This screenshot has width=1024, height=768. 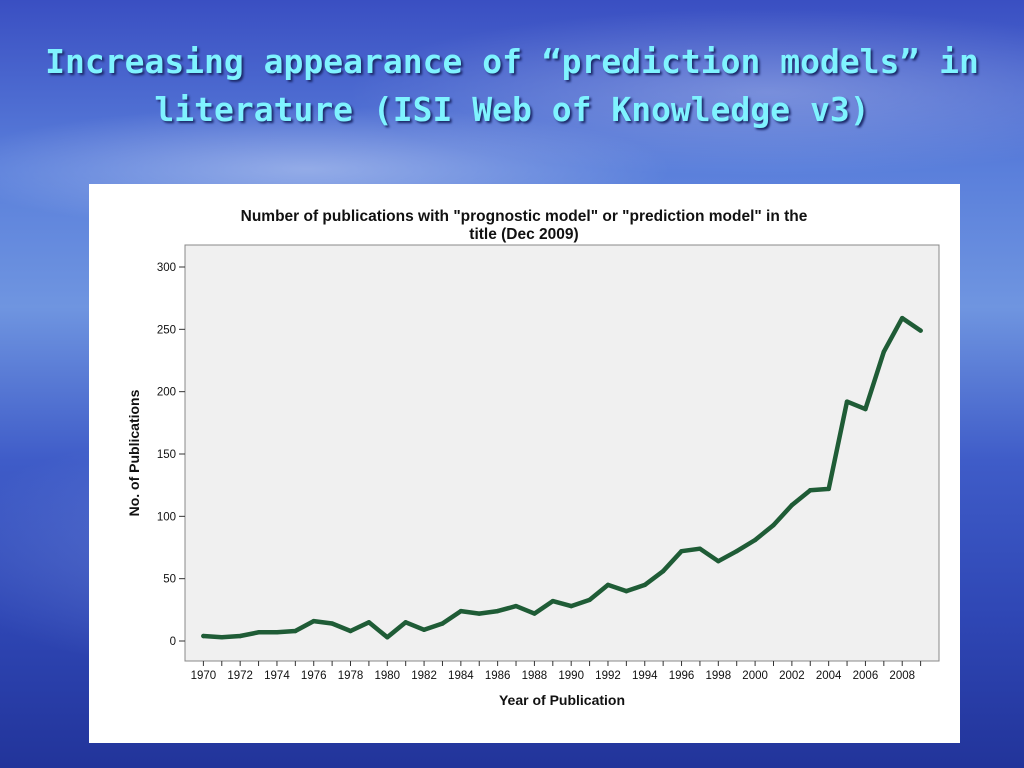 I want to click on slide-title-line-2: literature (ISI Web of Knowledge v3), so click(x=512, y=109).